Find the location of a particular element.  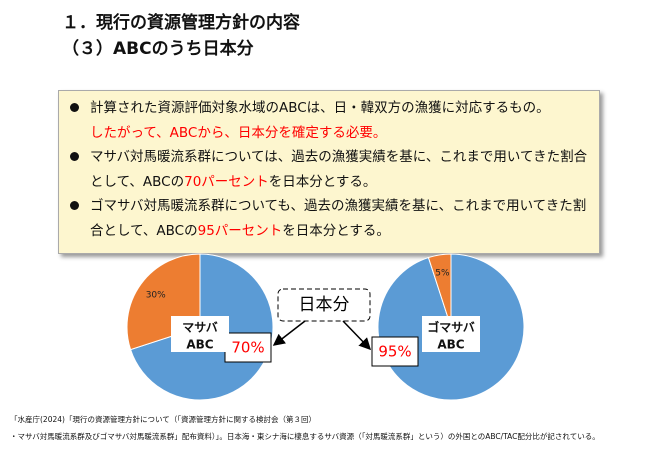

pie-name: ゴマサバ is located at coordinates (451, 327).